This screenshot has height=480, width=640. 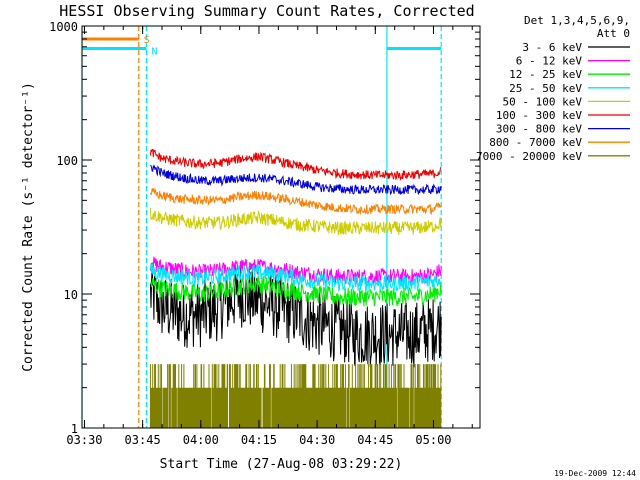 I want to click on legend-label: 25 - 50 keV, so click(x=545, y=88).